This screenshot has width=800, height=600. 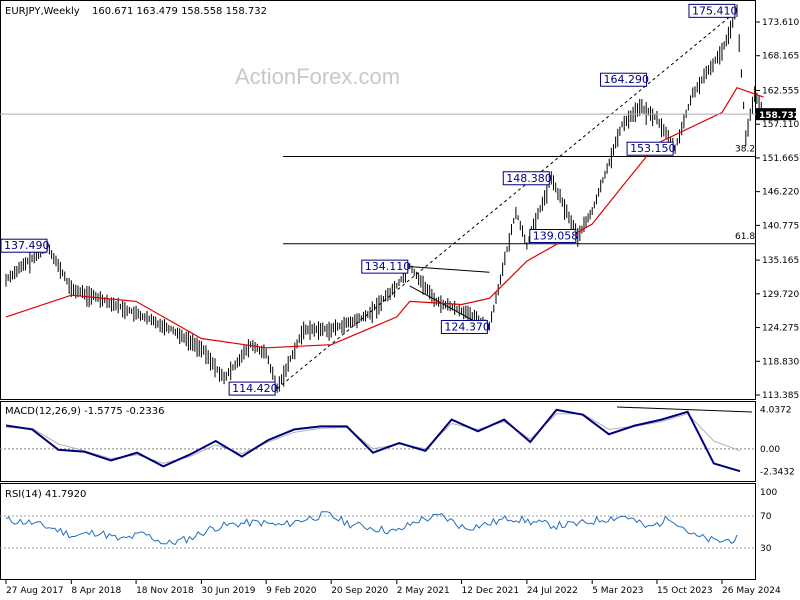 What do you see at coordinates (42, 11) in the screenshot?
I see `symbol-title: EURJPY,Weekly` at bounding box center [42, 11].